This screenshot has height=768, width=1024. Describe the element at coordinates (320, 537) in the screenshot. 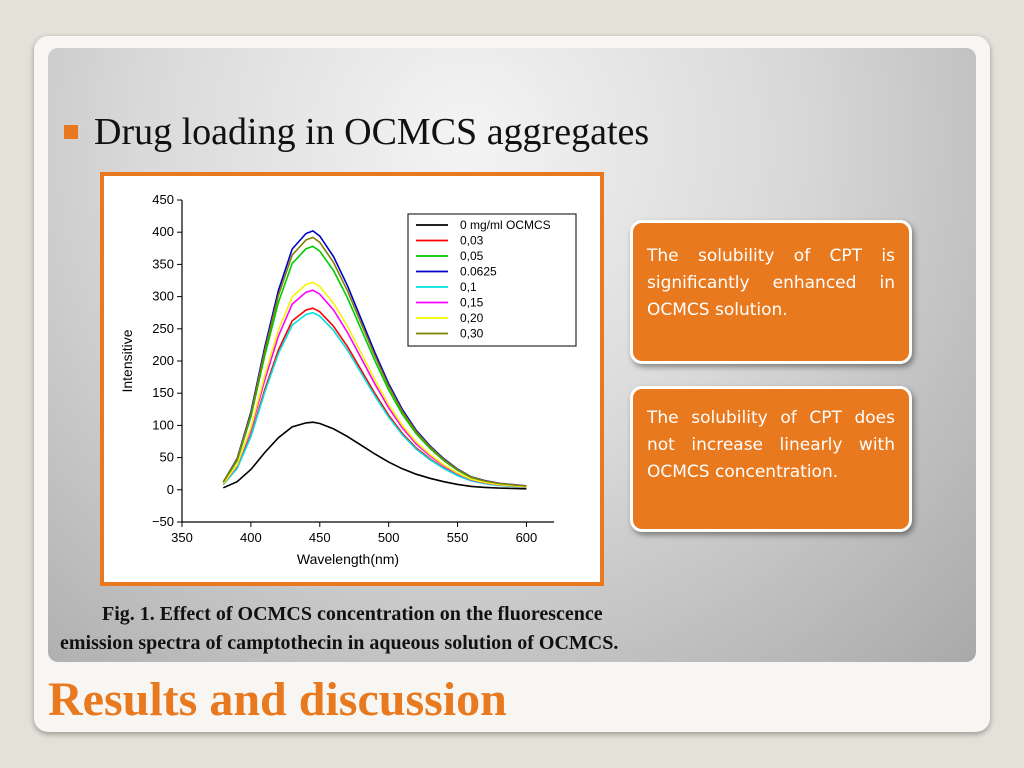

I see `x-tick-label: 450` at that location.